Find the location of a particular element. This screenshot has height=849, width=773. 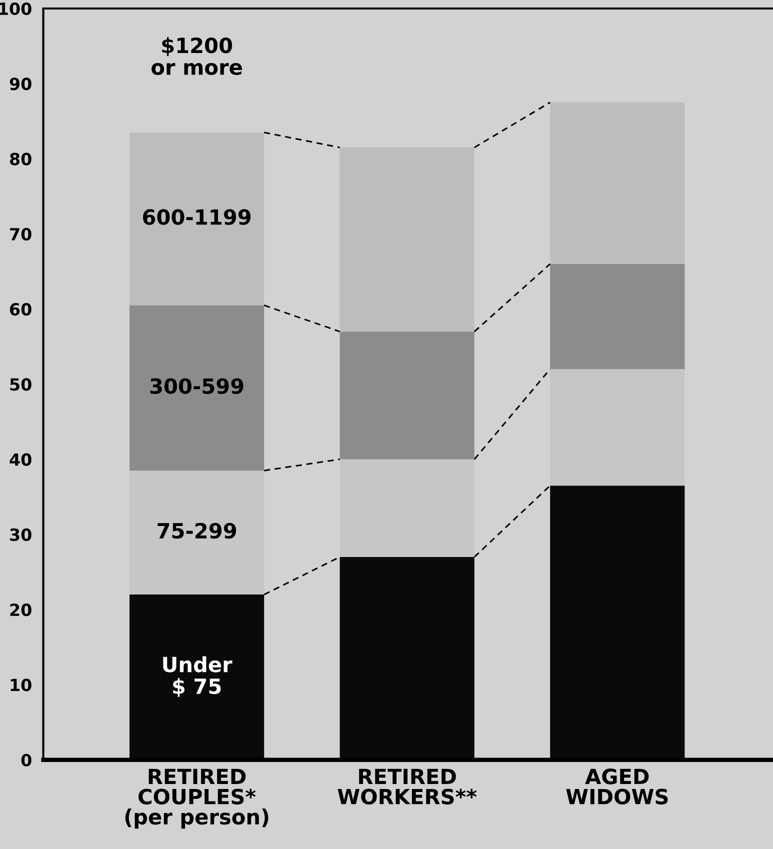

series-label: 75-299 is located at coordinates (197, 530).